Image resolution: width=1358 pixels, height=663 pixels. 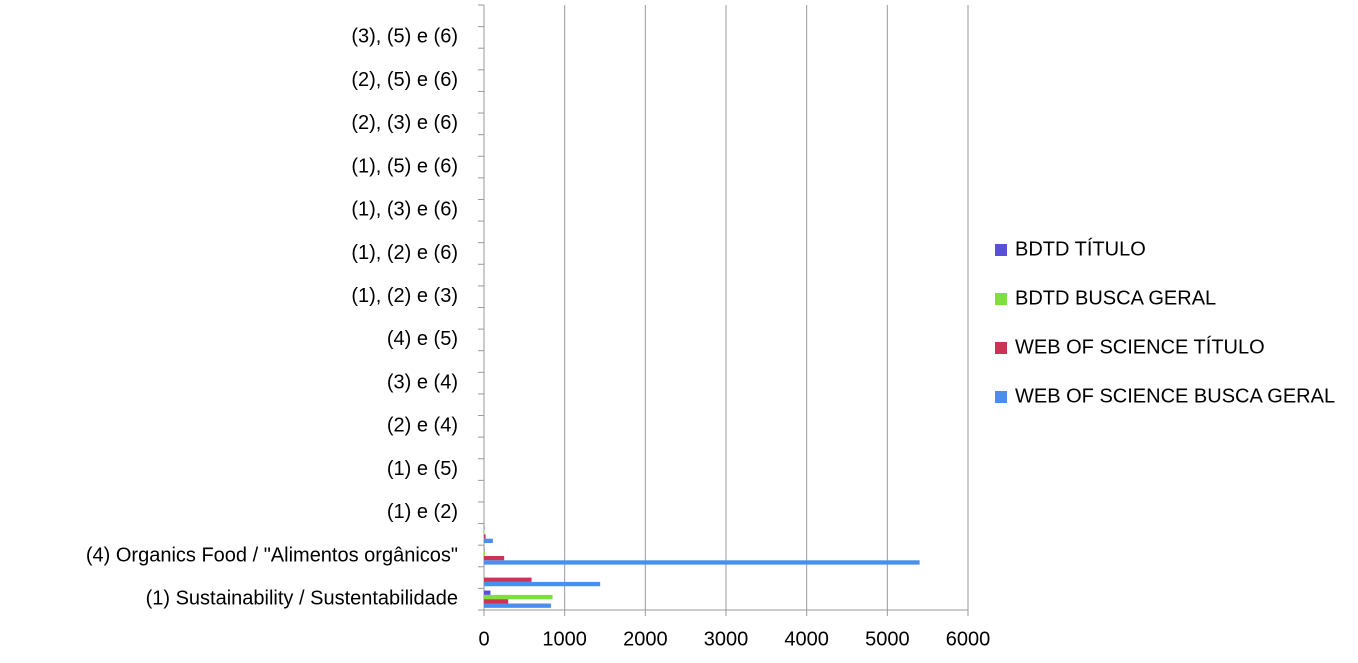 What do you see at coordinates (422, 339) in the screenshot?
I see `y-tick-label: (4) e (5)` at bounding box center [422, 339].